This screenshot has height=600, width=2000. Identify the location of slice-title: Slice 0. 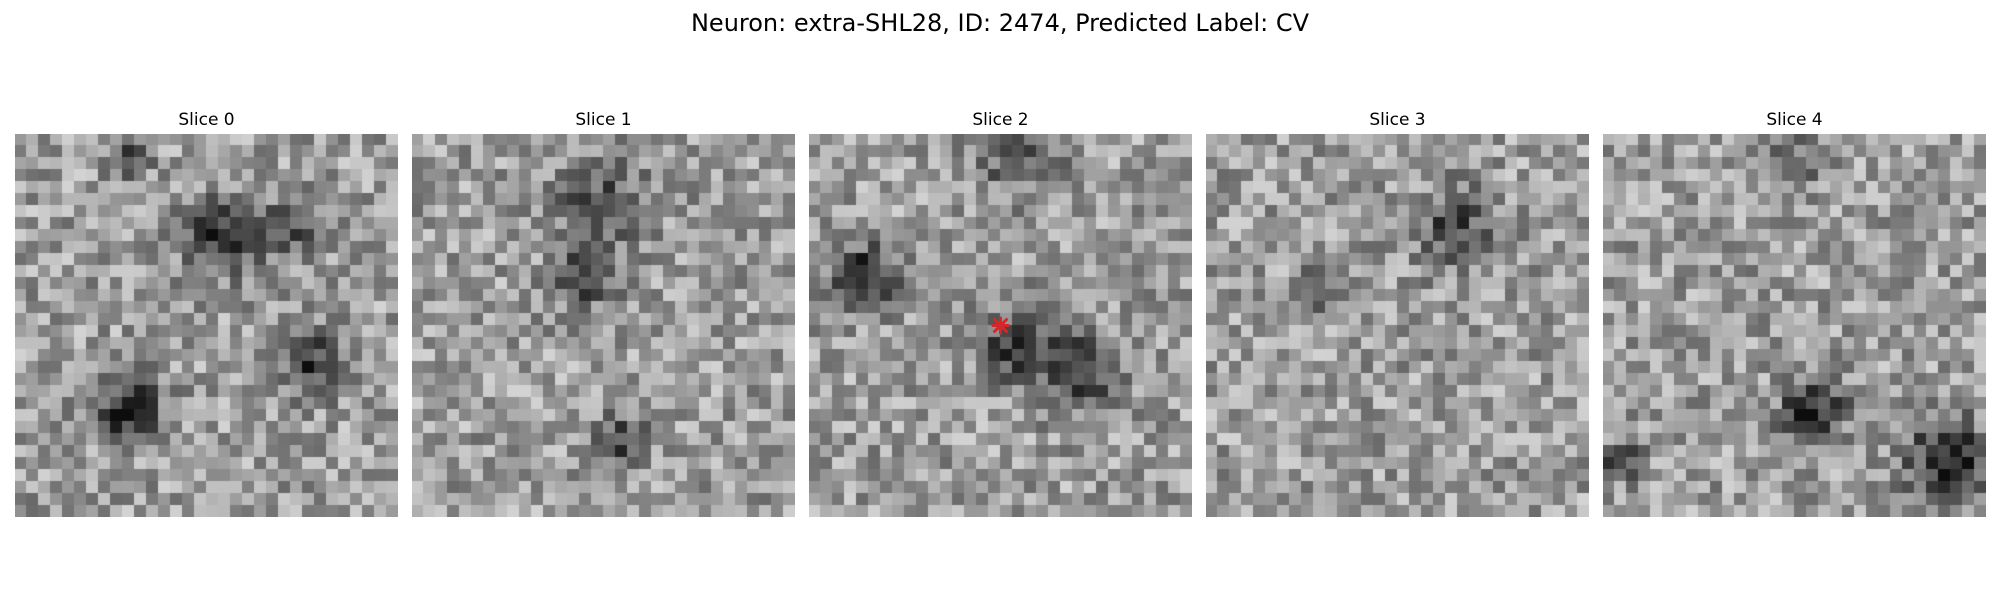
(206, 120).